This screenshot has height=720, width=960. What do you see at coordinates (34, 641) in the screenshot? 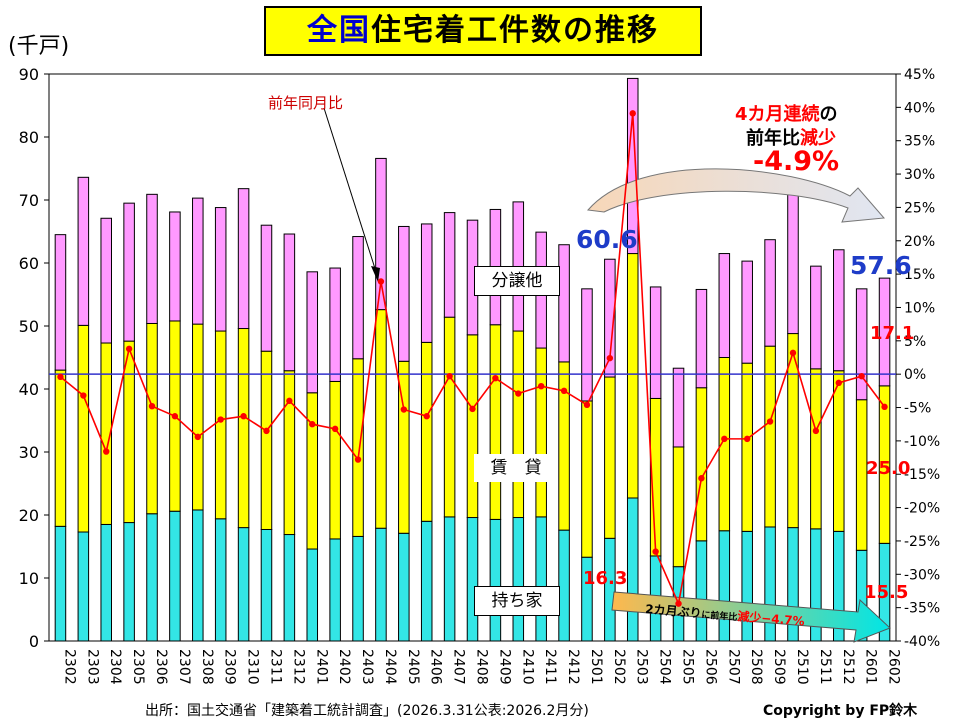
I see `y-tick-0: 0` at bounding box center [34, 641].